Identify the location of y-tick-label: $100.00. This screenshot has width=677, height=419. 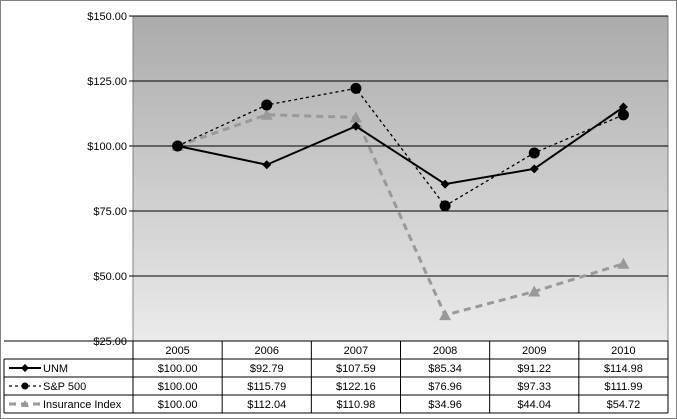
(107, 147).